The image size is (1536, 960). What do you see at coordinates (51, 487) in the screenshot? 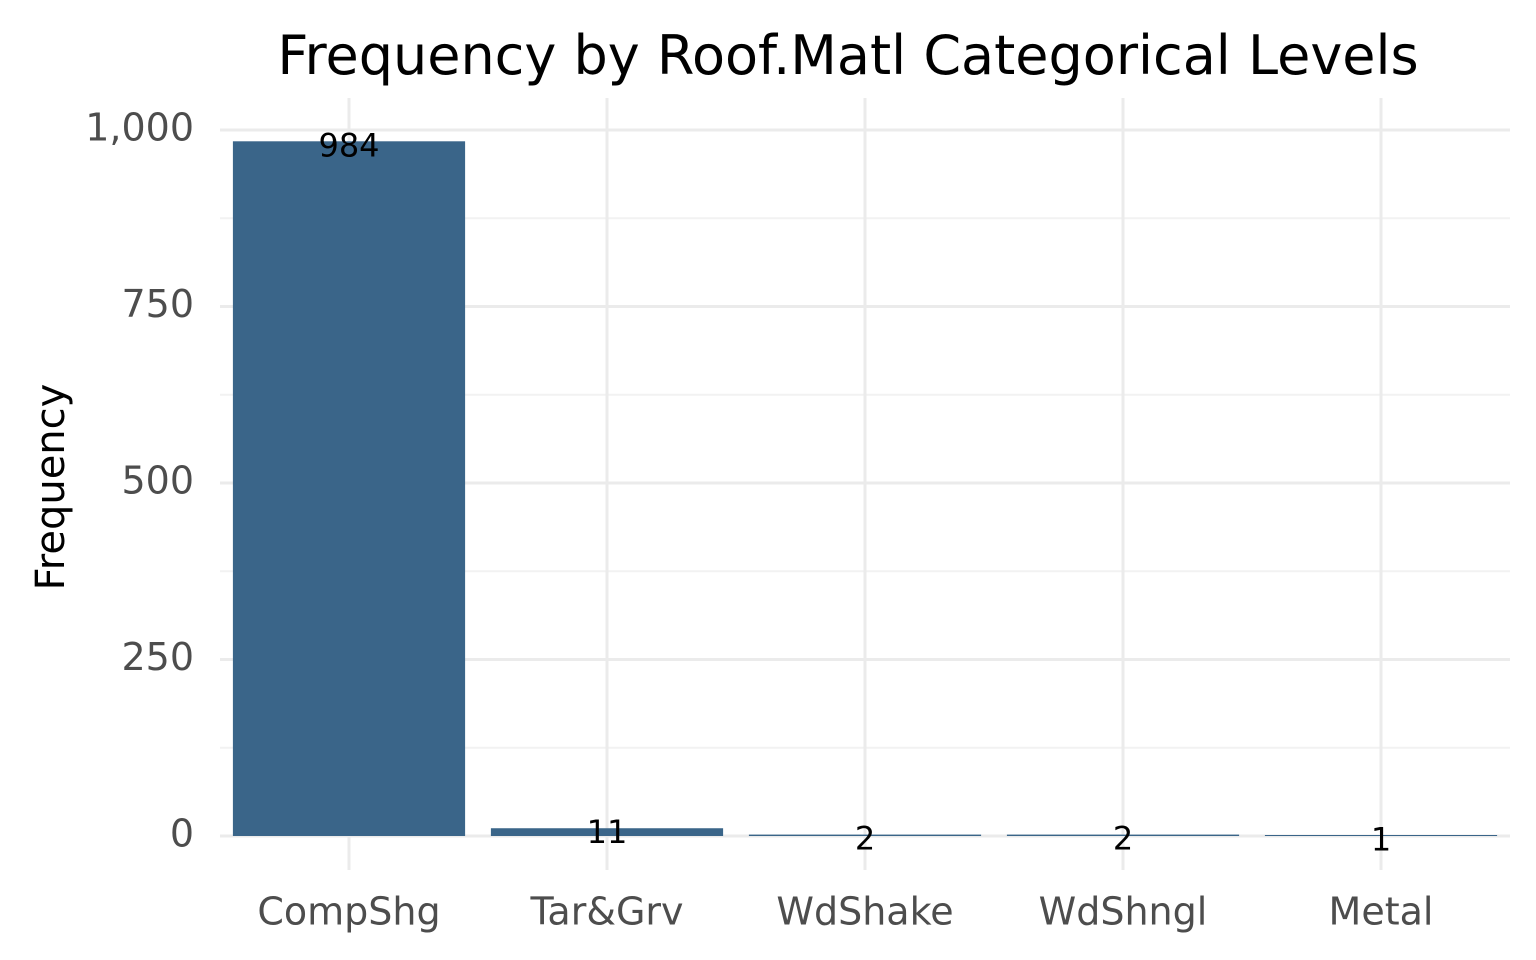
I see `y-axis-title: Frequency` at bounding box center [51, 487].